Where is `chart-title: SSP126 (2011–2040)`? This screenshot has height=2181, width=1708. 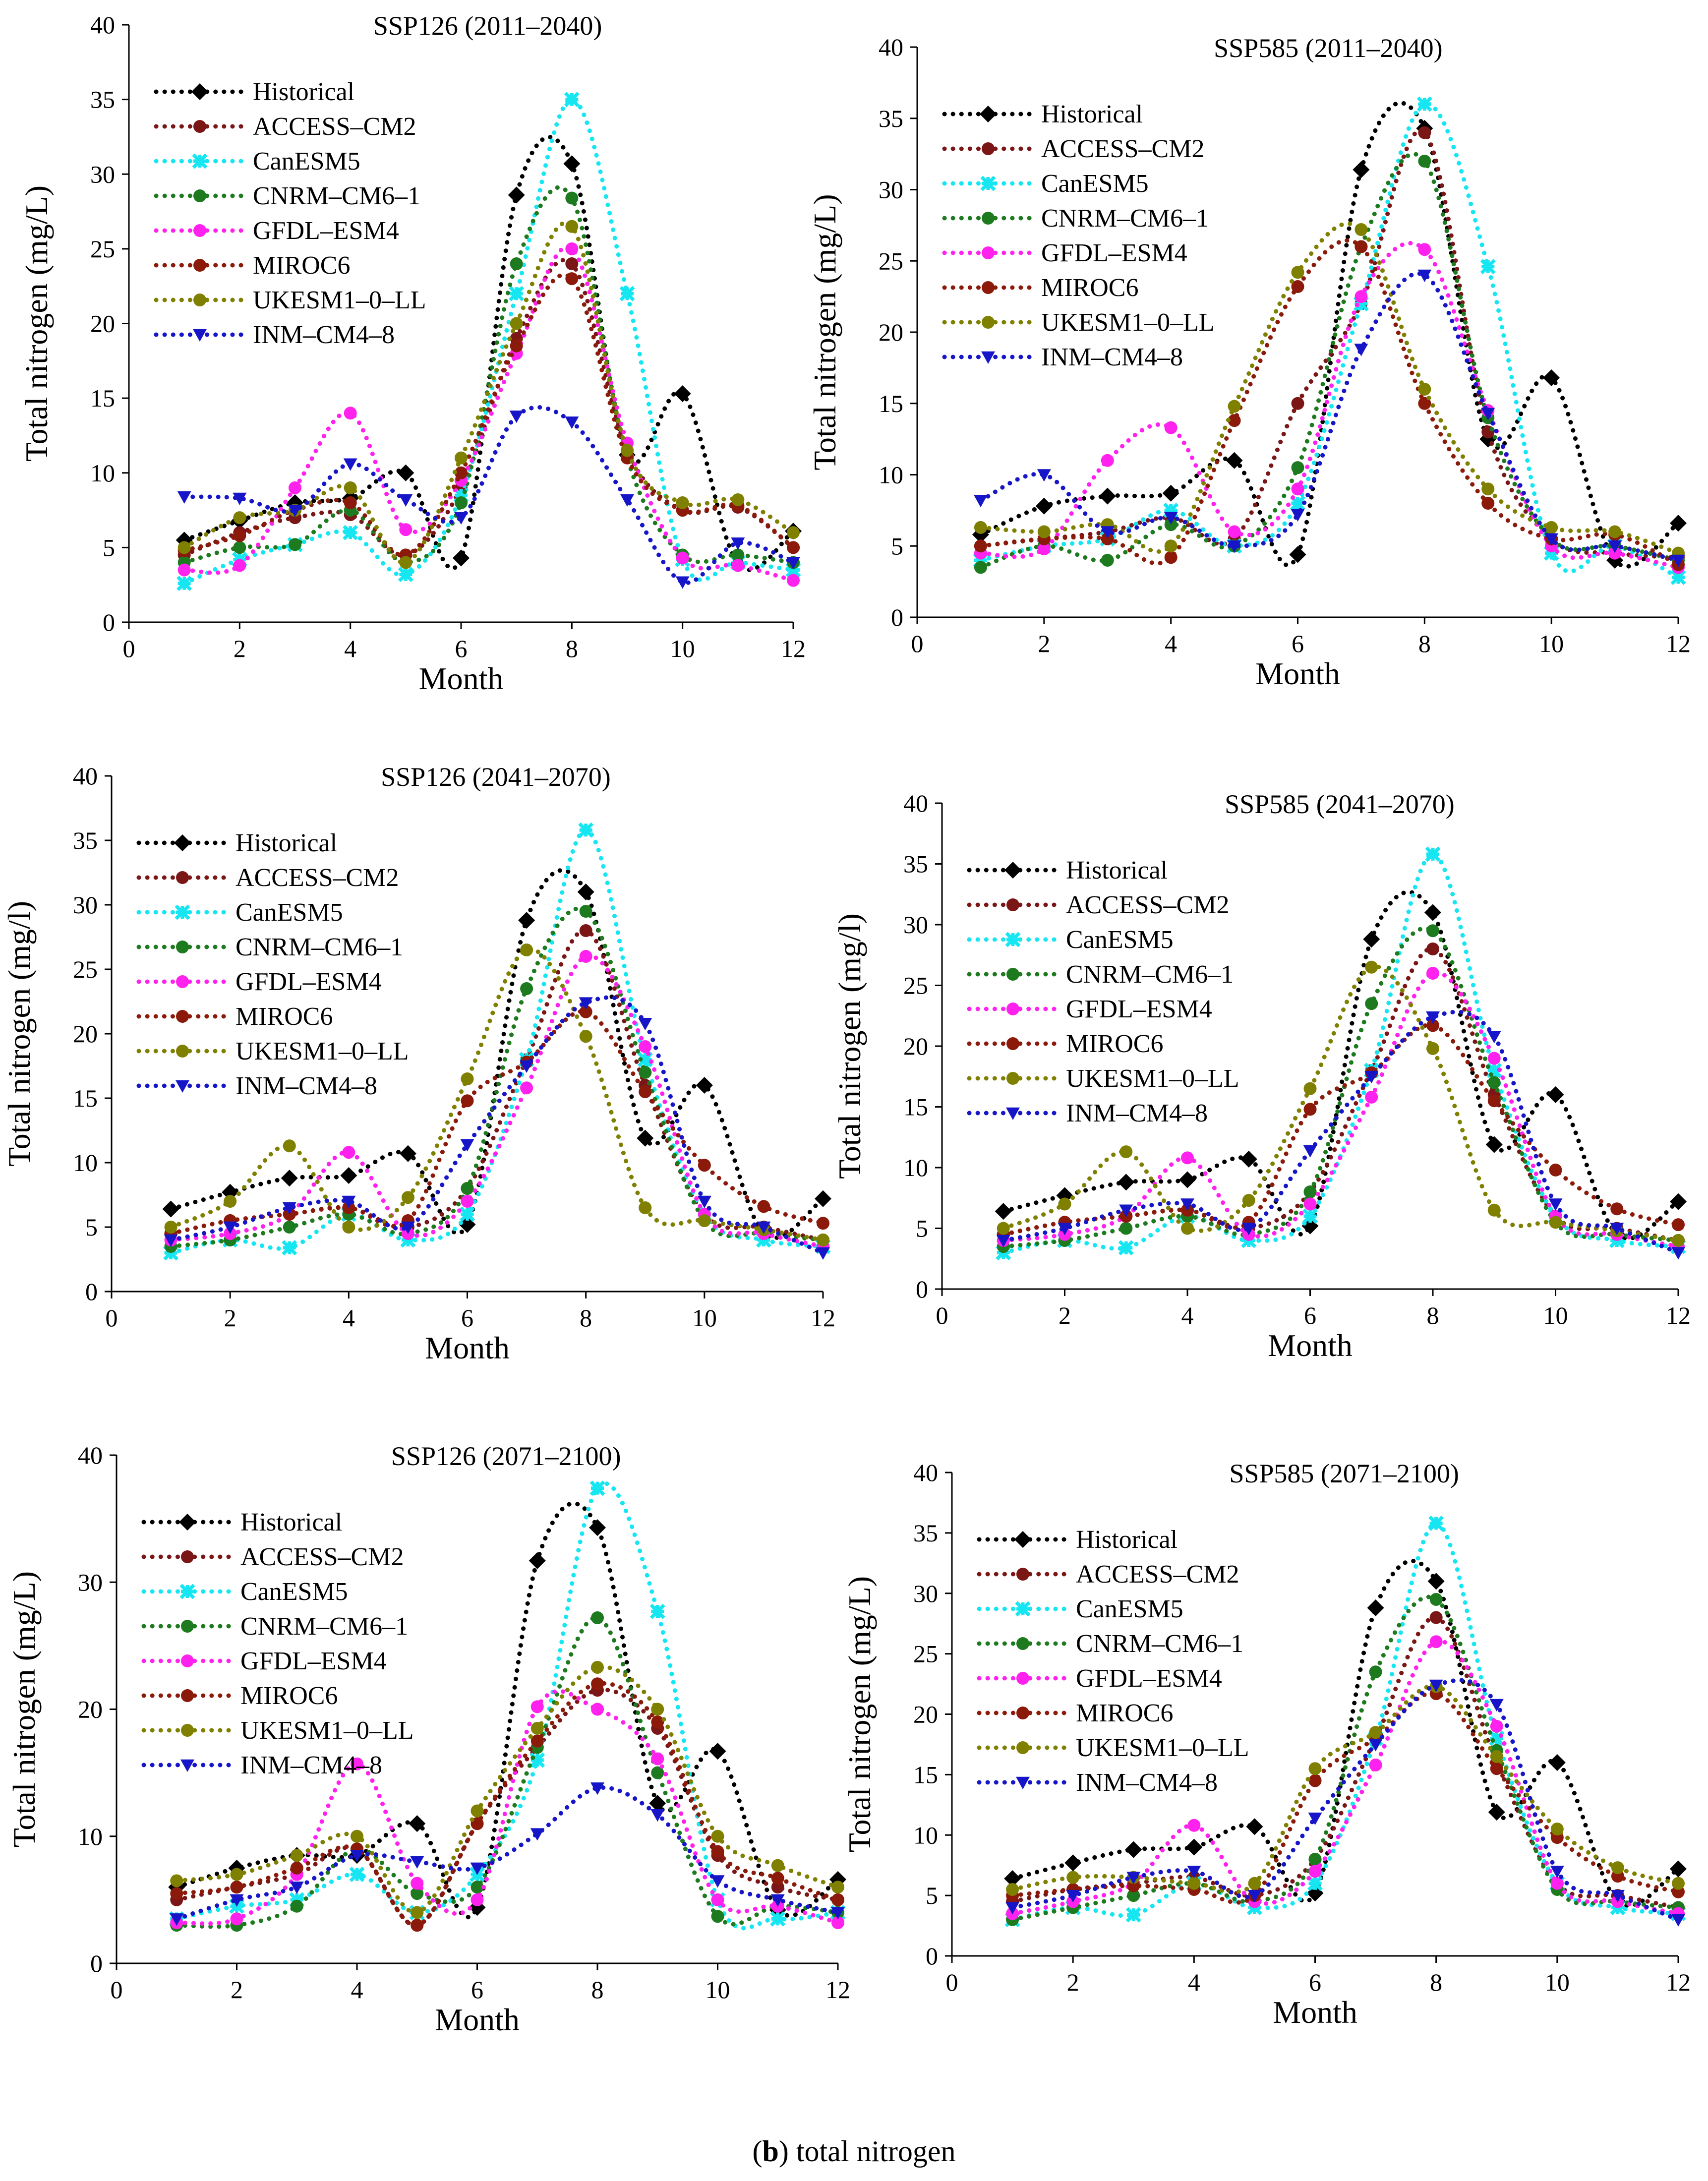
chart-title: SSP126 (2011–2040) is located at coordinates (487, 26).